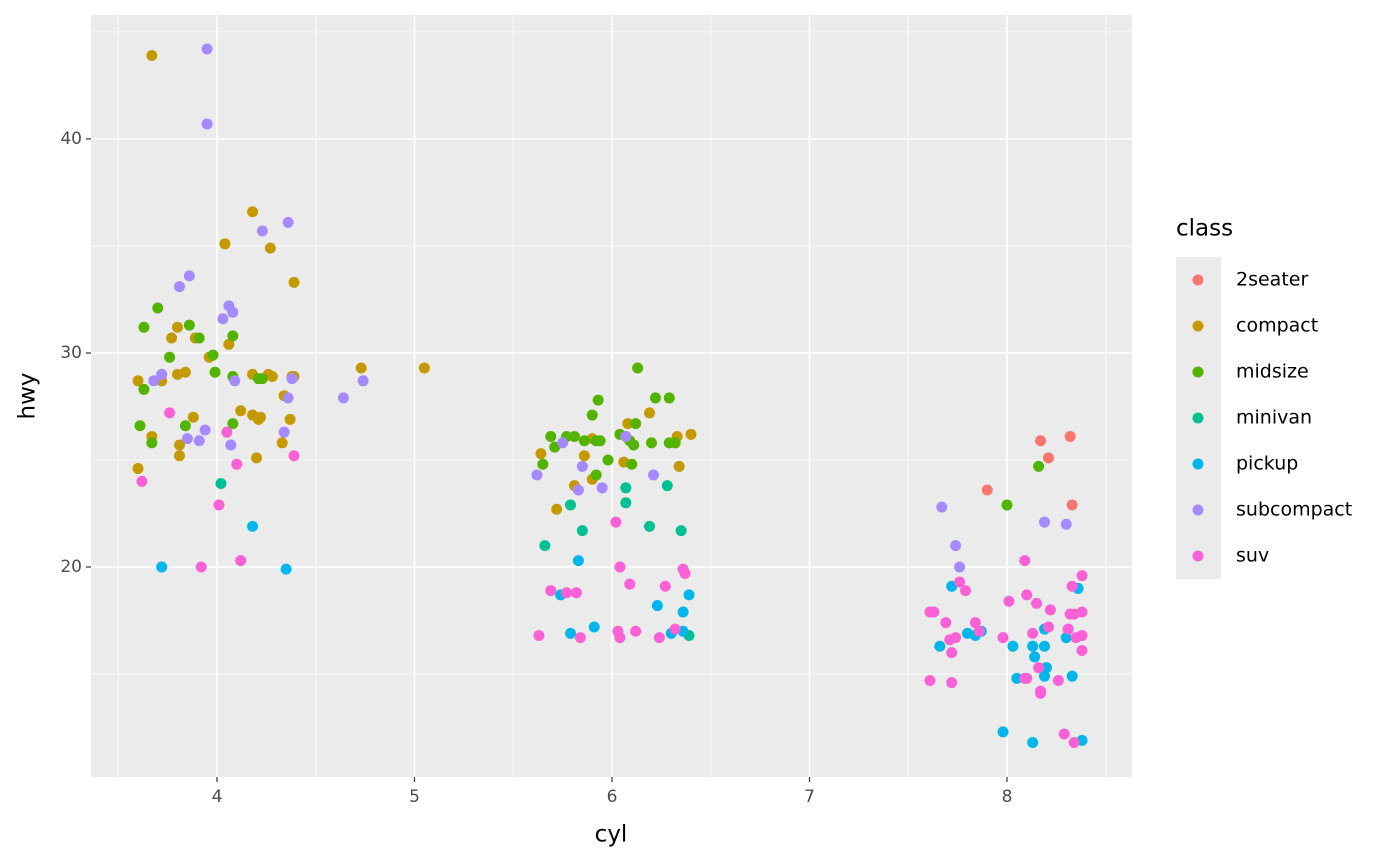 The image size is (1400, 866). What do you see at coordinates (71, 353) in the screenshot?
I see `y-tick-label: 30` at bounding box center [71, 353].